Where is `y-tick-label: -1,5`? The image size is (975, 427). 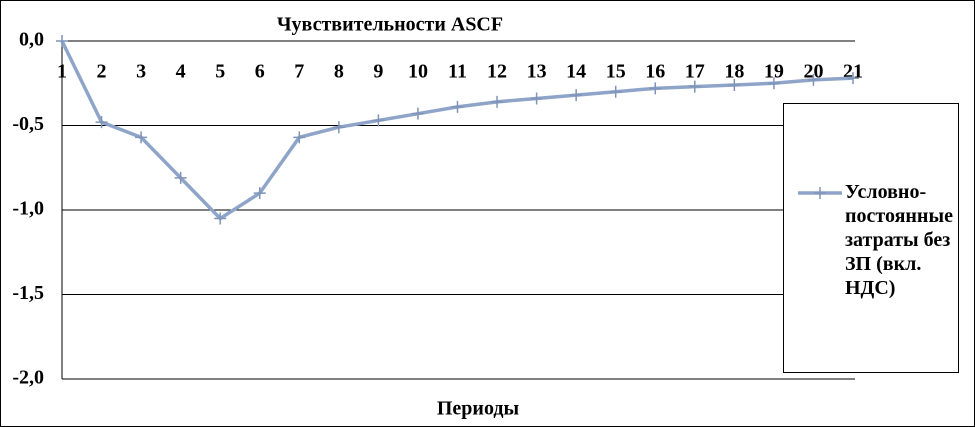 y-tick-label: -1,5 is located at coordinates (28, 293).